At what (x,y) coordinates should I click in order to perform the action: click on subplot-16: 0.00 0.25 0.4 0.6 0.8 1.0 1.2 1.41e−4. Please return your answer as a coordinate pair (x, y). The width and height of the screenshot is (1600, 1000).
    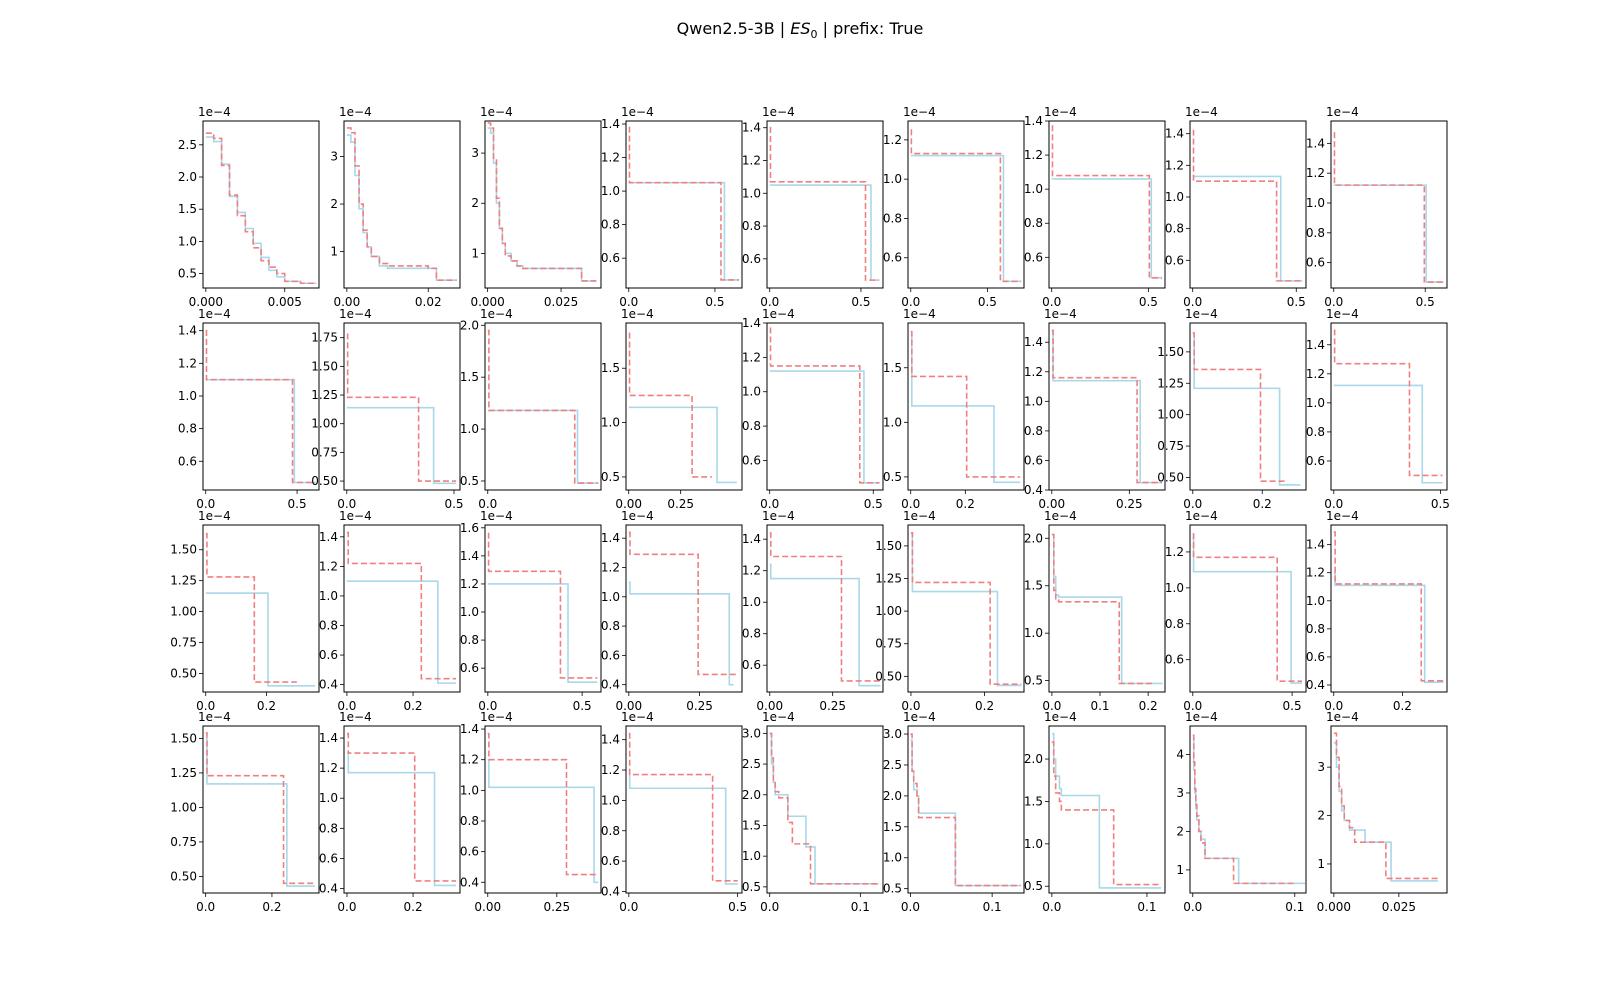
    Looking at the image, I should click on (1095, 409).